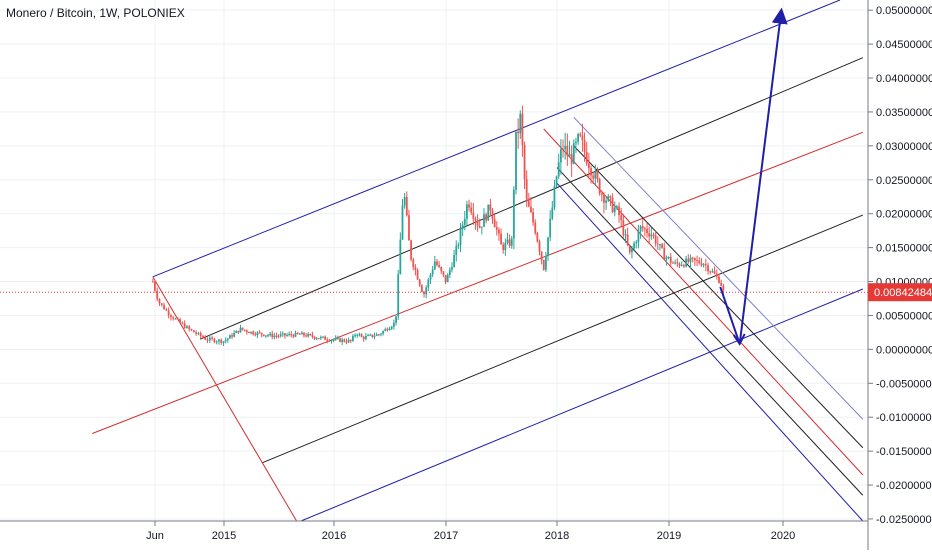 The height and width of the screenshot is (555, 932). I want to click on y-tick-label: 0.03000000, so click(904, 147).